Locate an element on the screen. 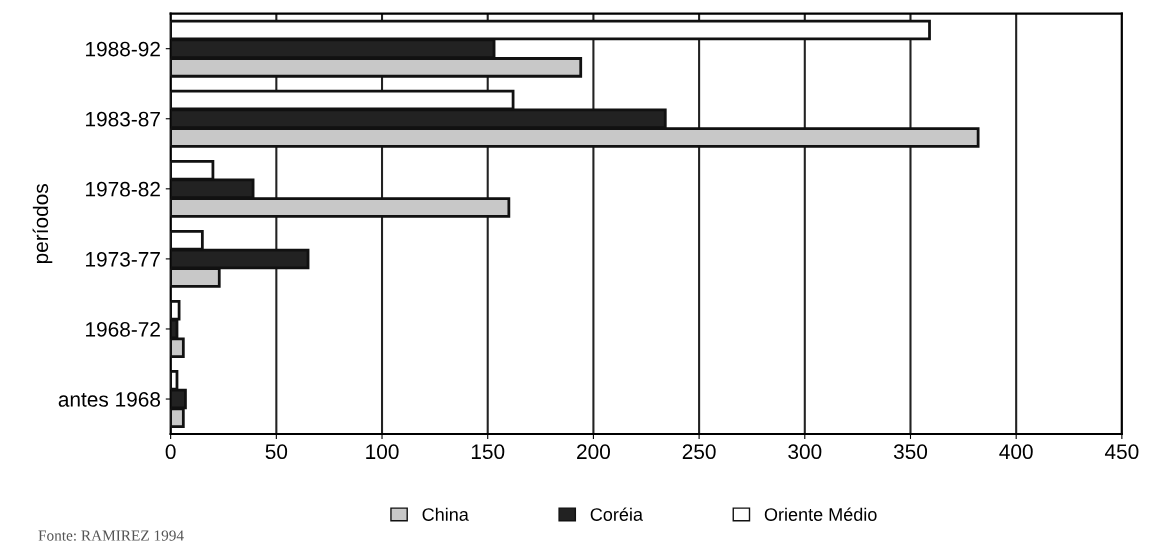 The image size is (1153, 546). y-tick-label: 1973-77 is located at coordinates (123, 259).